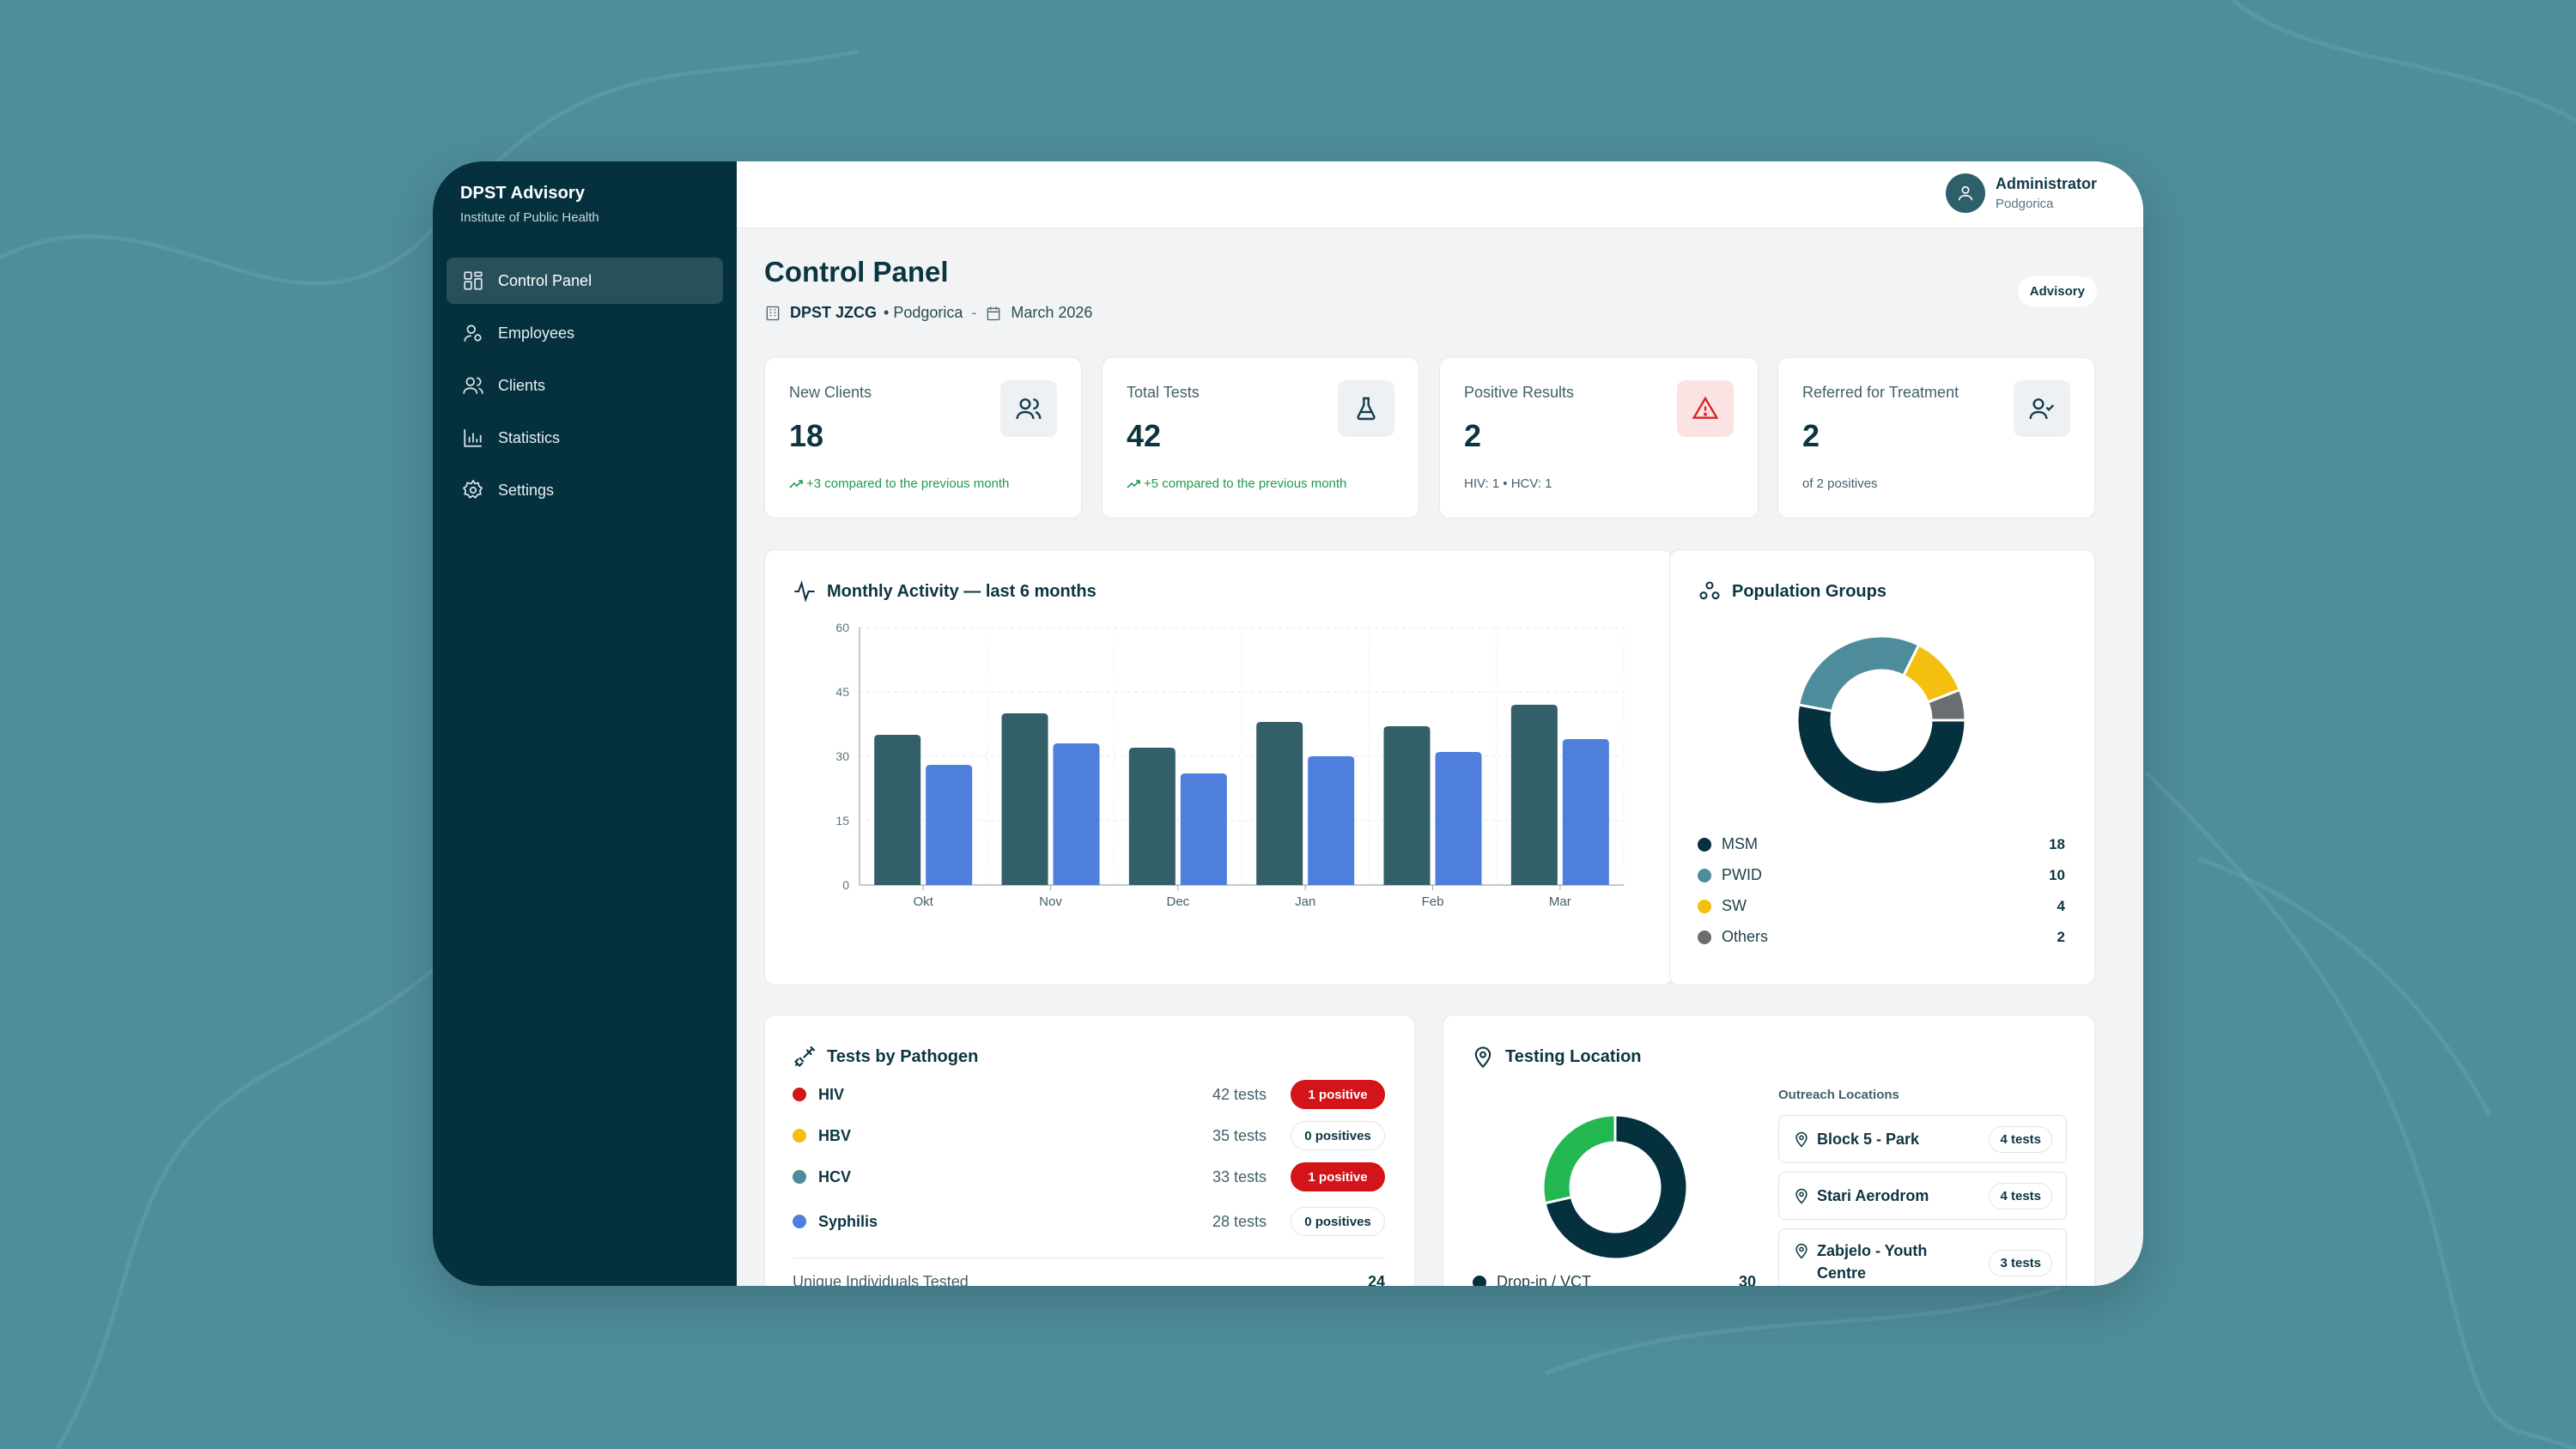 This screenshot has height=1449, width=2576. I want to click on avatar, so click(1965, 193).